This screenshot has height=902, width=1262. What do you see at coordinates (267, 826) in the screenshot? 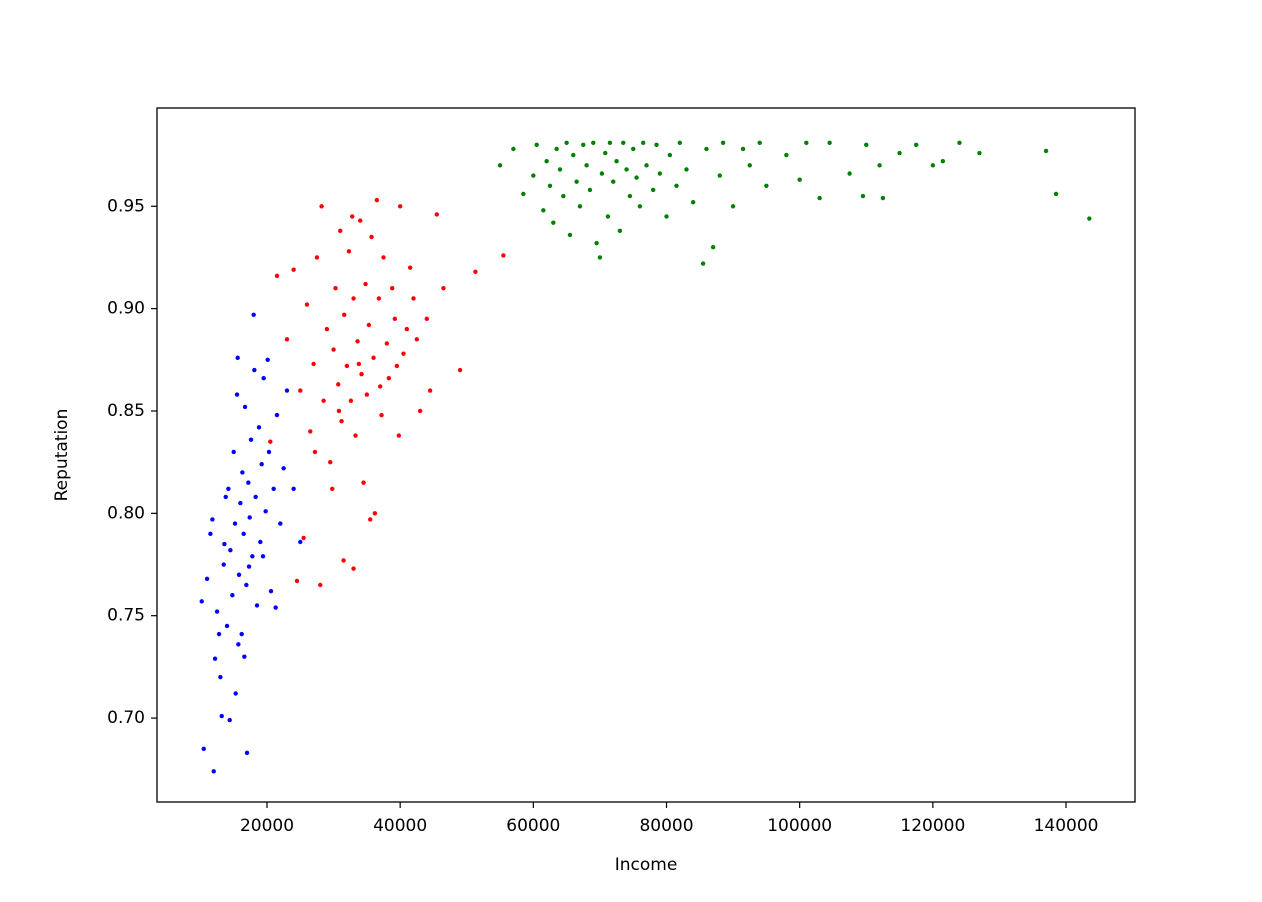
I see `x-tick-label: 20000` at bounding box center [267, 826].